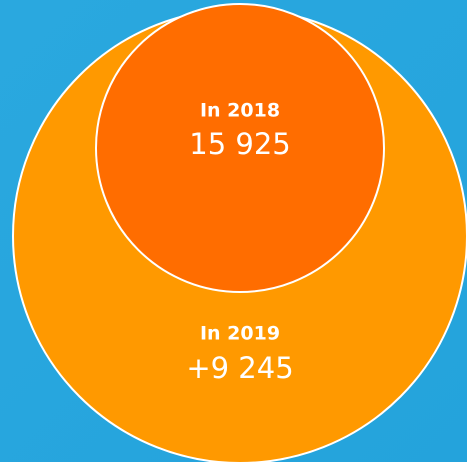 The height and width of the screenshot is (462, 467). I want to click on outer-label: In 2019, so click(240, 334).